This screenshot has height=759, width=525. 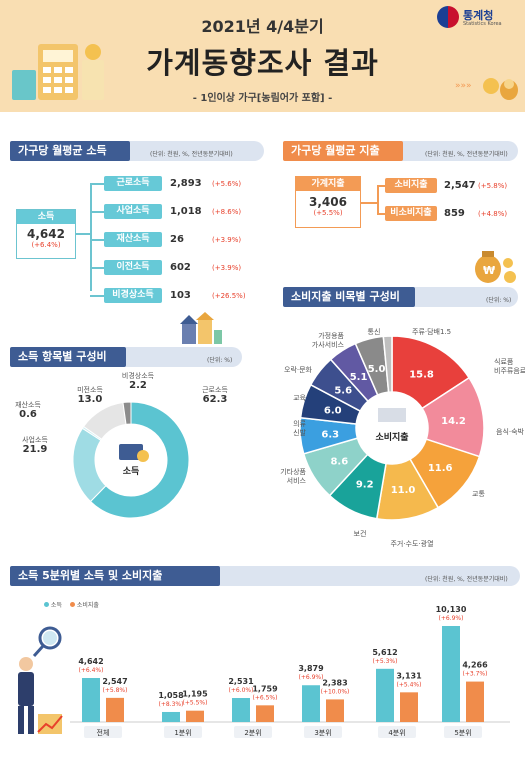 What do you see at coordinates (328, 344) in the screenshot?
I see `spend-slice-label: 가사서비스` at bounding box center [328, 344].